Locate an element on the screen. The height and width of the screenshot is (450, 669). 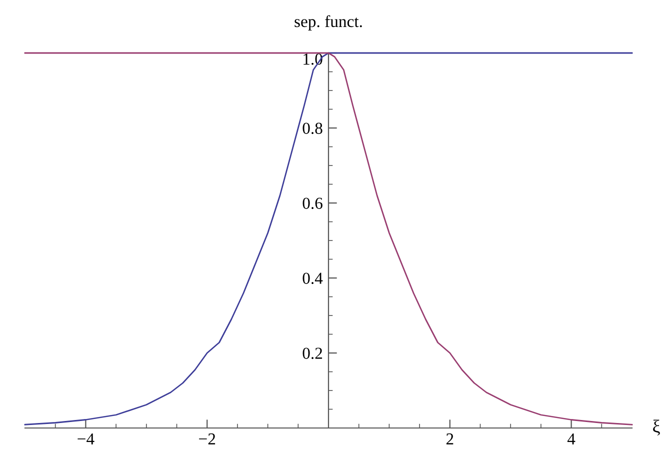
y-tick-label: 0.8 is located at coordinates (312, 128).